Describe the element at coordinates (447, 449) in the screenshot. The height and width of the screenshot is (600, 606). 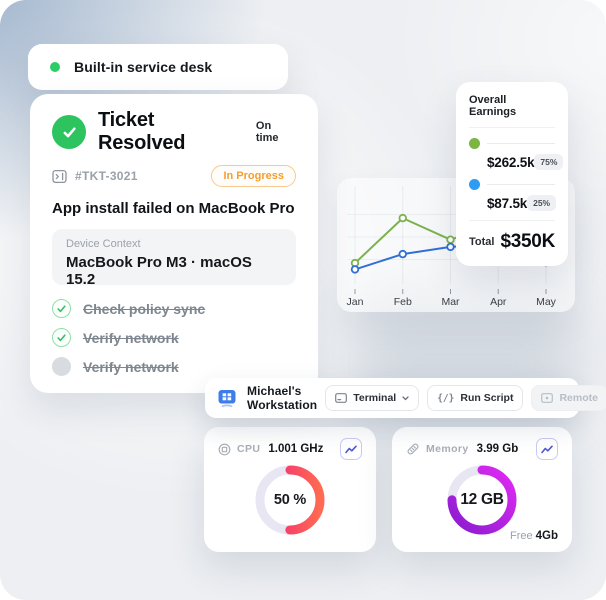
I see `memory-label: Memory` at that location.